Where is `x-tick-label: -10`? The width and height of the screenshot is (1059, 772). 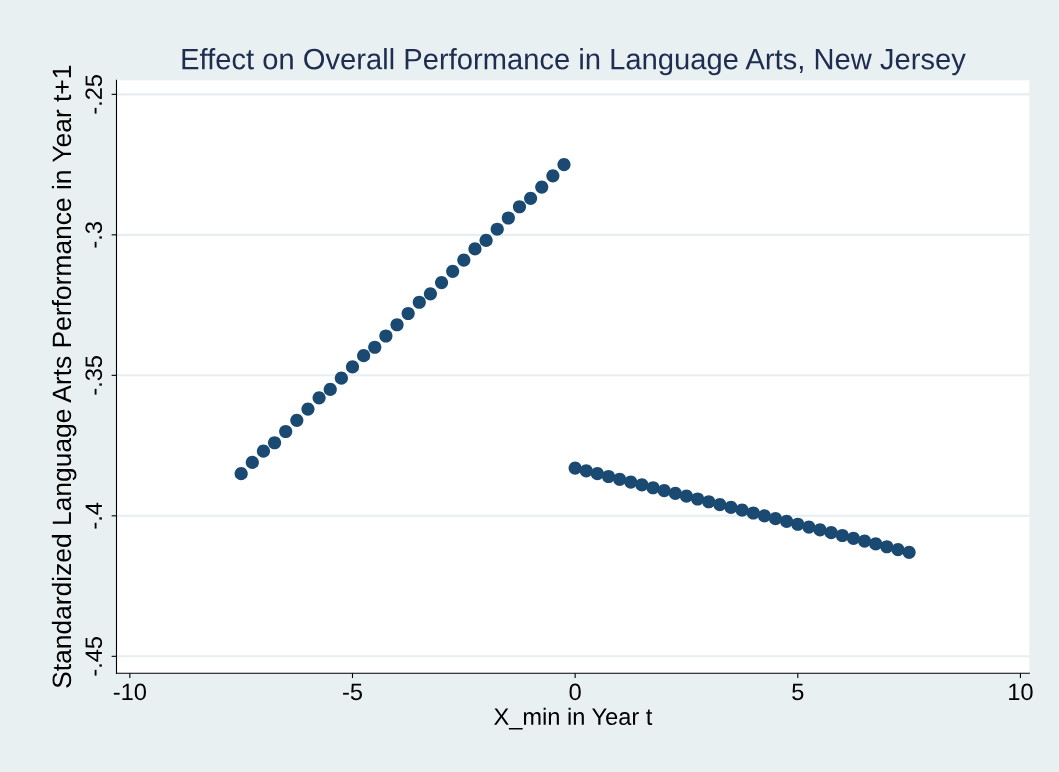 x-tick-label: -10 is located at coordinates (129, 692).